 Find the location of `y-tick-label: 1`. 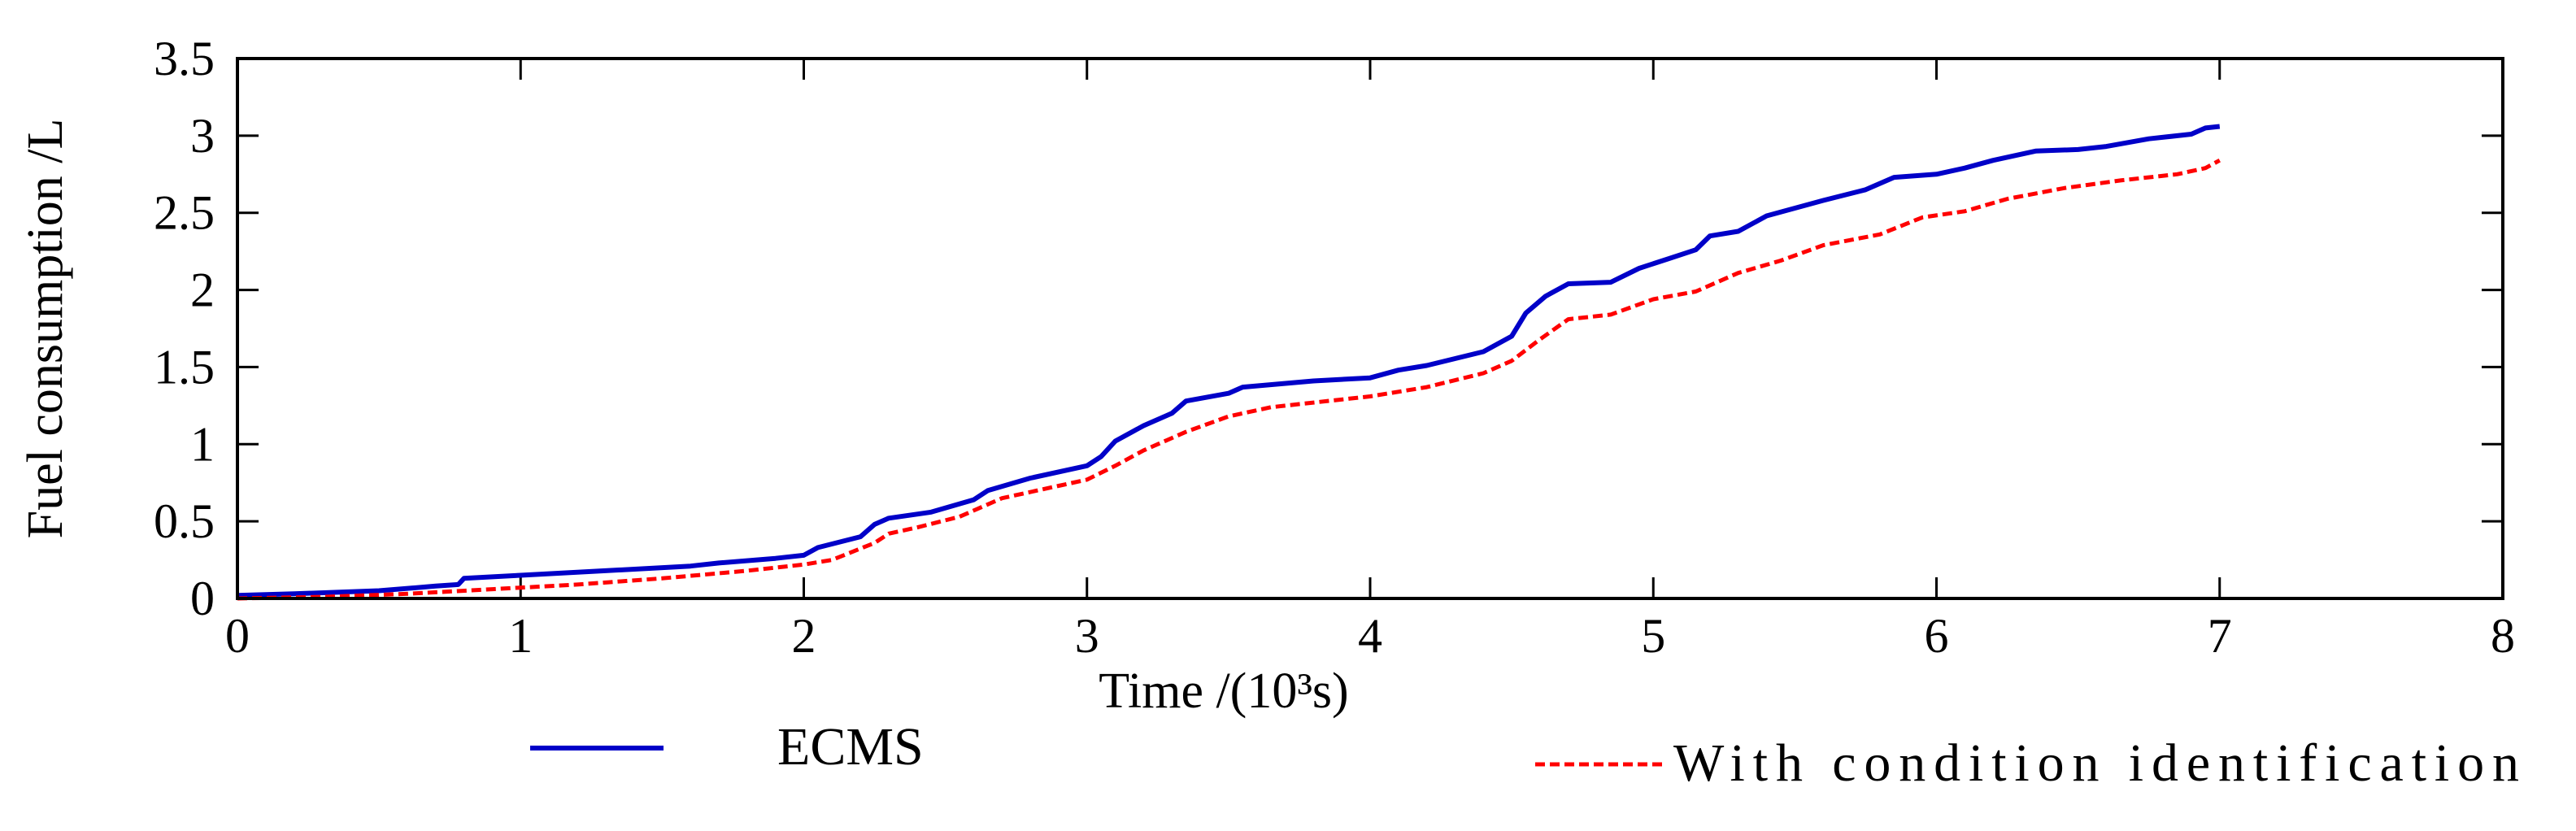

y-tick-label: 1 is located at coordinates (202, 444).